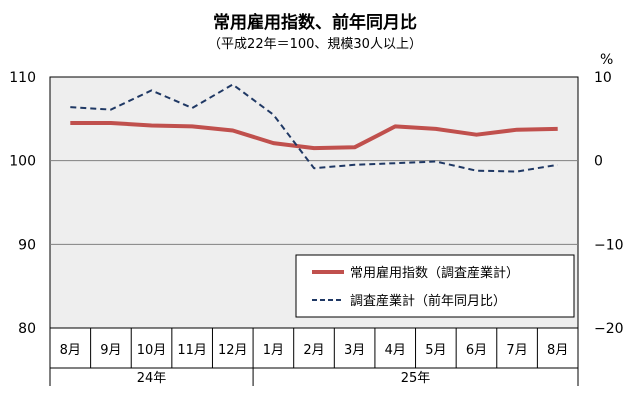 Image resolution: width=630 pixels, height=400 pixels. I want to click on x-category-label: 5月, so click(435, 350).